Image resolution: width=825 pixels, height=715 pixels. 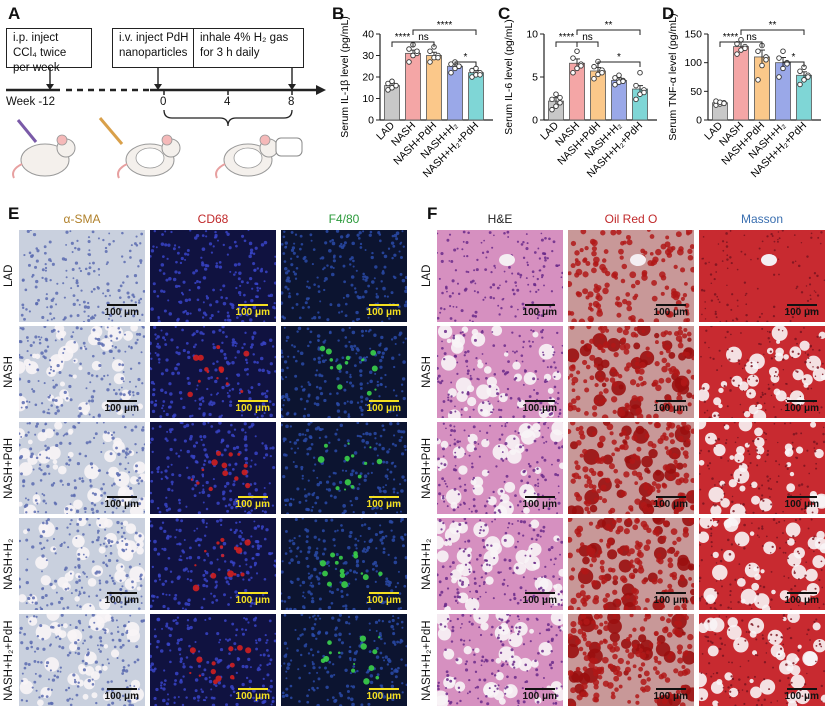 I want to click on micrograph: 100 μm, so click(x=500, y=468).